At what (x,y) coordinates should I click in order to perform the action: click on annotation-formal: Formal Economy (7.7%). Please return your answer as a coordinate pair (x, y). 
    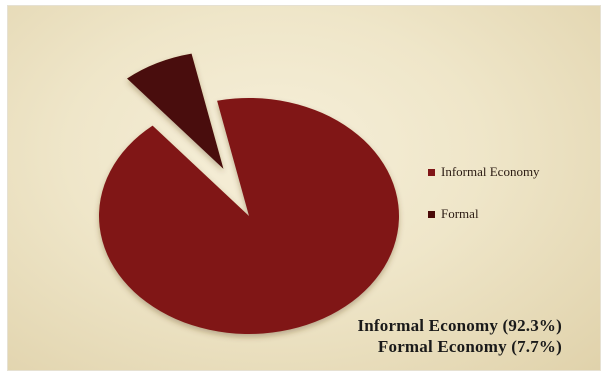
    Looking at the image, I should click on (469, 346).